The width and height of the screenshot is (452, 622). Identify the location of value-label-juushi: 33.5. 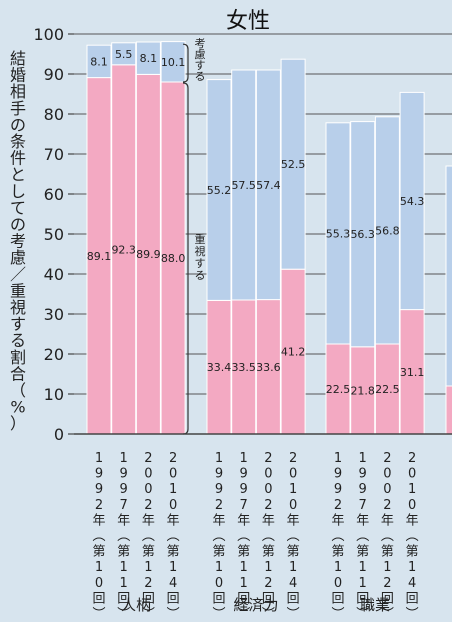
(243, 367).